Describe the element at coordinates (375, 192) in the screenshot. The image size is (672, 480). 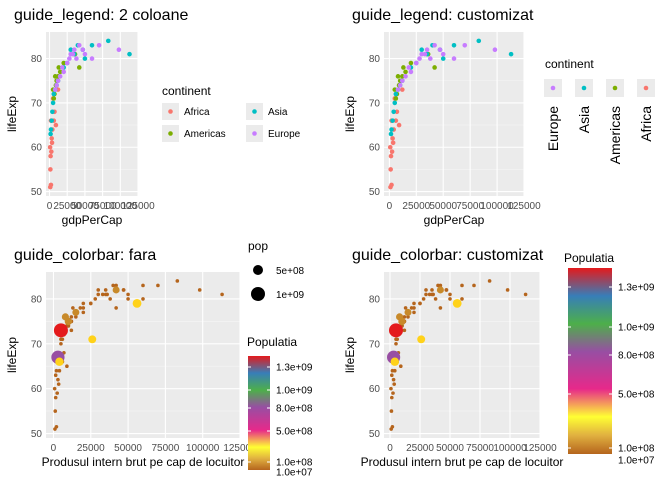
I see `y-tick-label: 50` at that location.